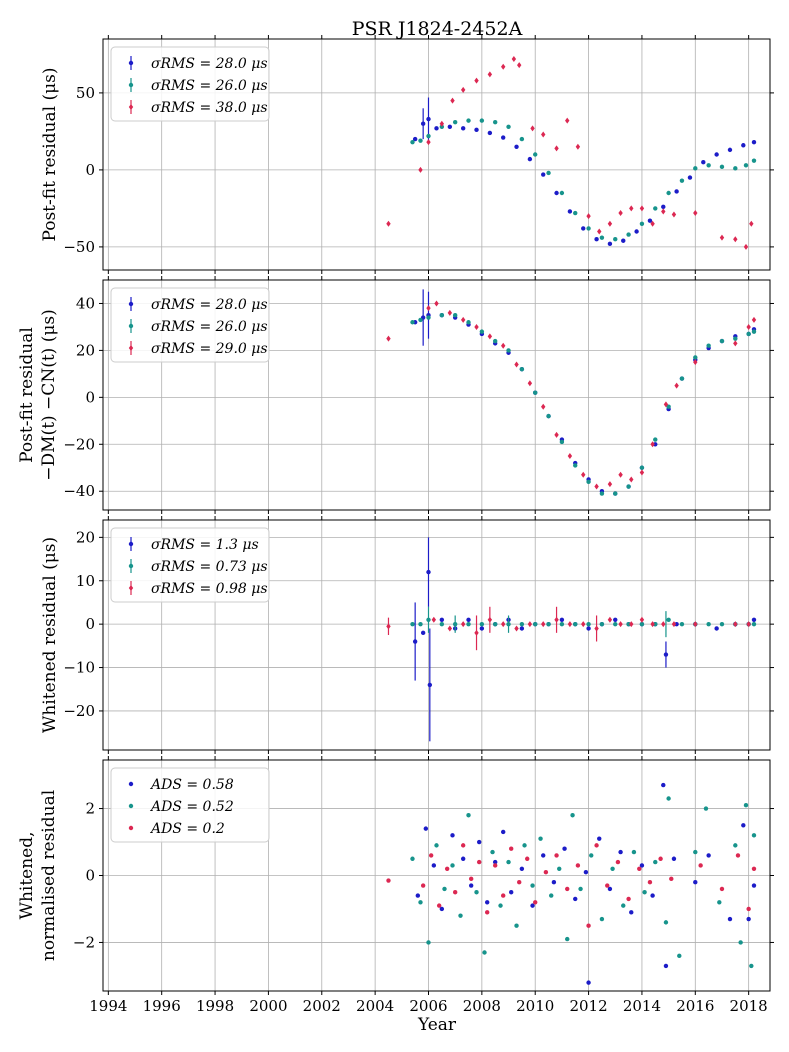 Image resolution: width=789 pixels, height=1052 pixels. Describe the element at coordinates (85, 581) in the screenshot. I see `y-tick-label: 10` at that location.